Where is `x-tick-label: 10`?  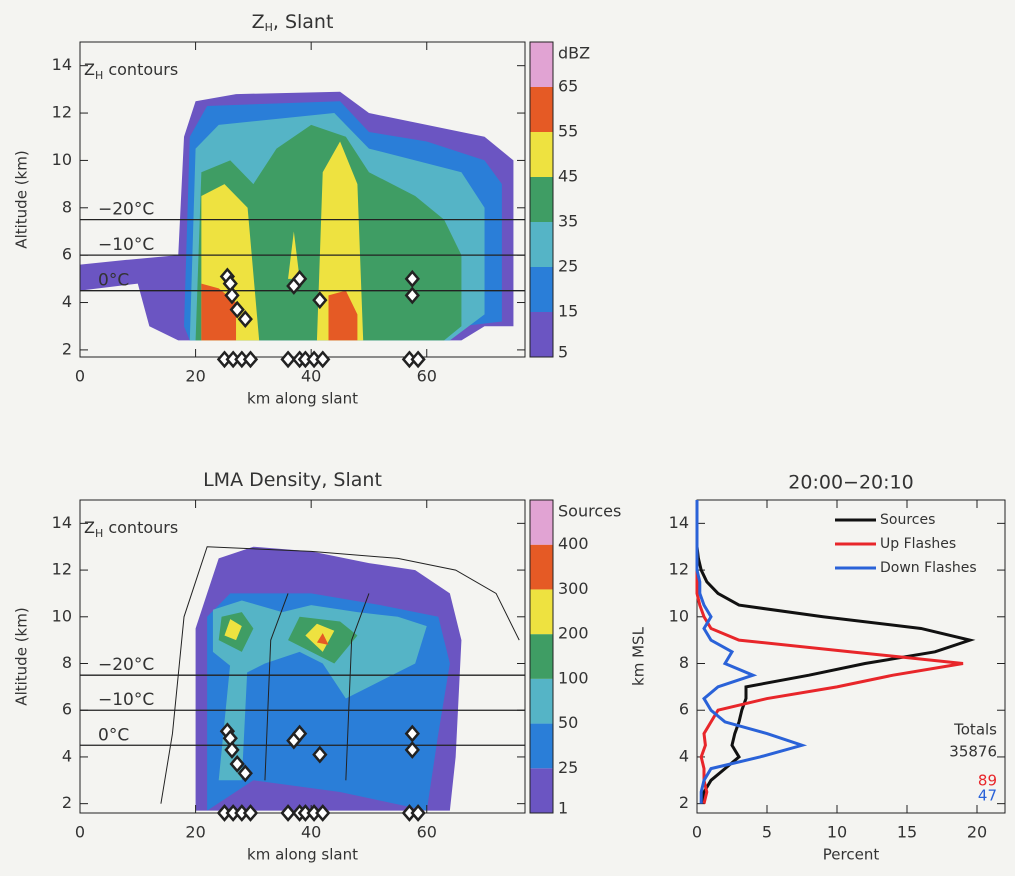
x-tick-label: 10 is located at coordinates (837, 832).